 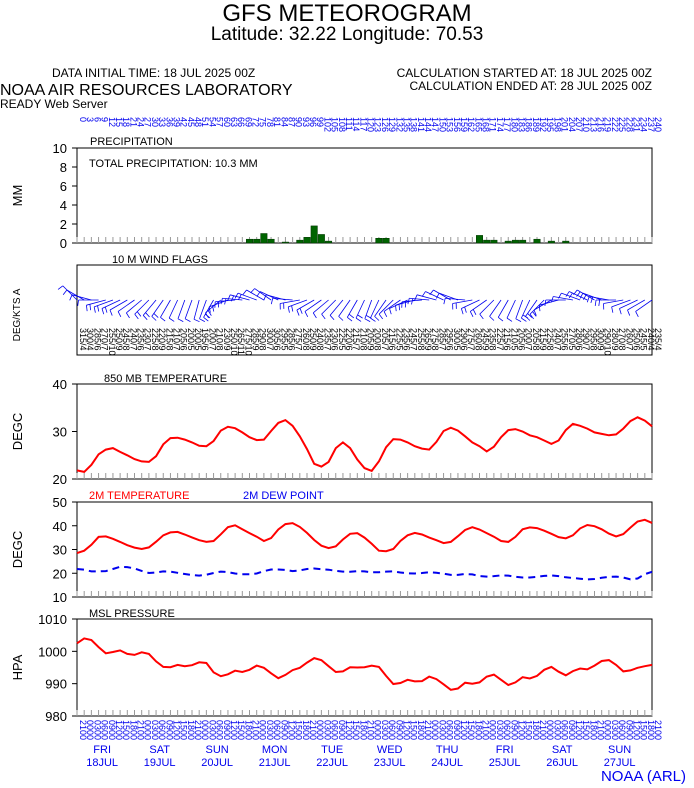 What do you see at coordinates (363, 339) in the screenshot?
I see `wind-value: 210/8` at bounding box center [363, 339].